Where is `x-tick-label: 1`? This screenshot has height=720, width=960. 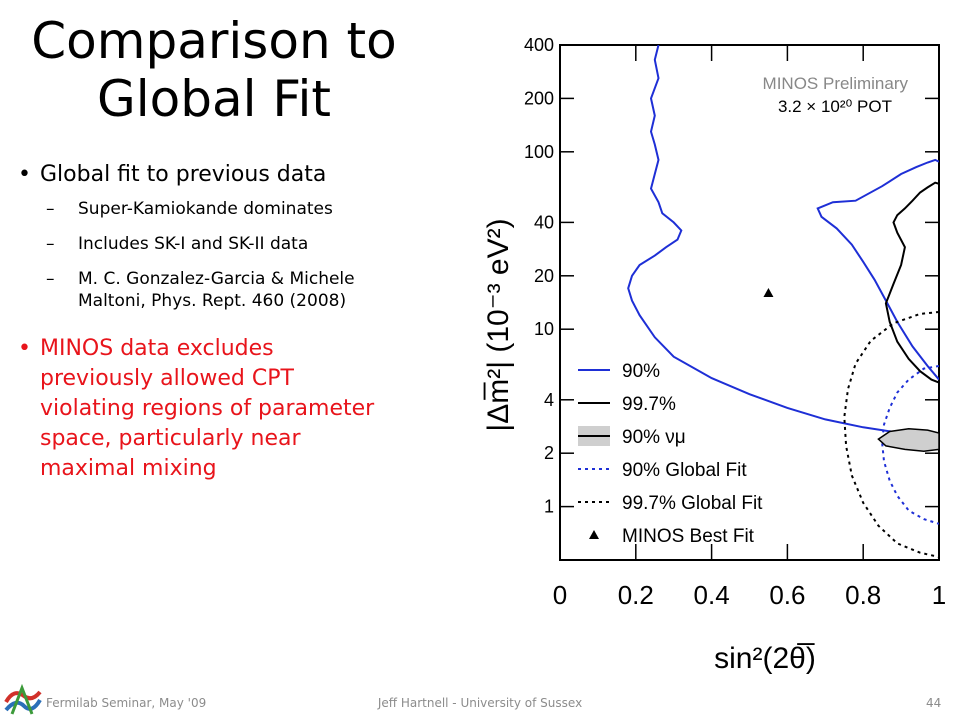
x-tick-label: 1 is located at coordinates (939, 595).